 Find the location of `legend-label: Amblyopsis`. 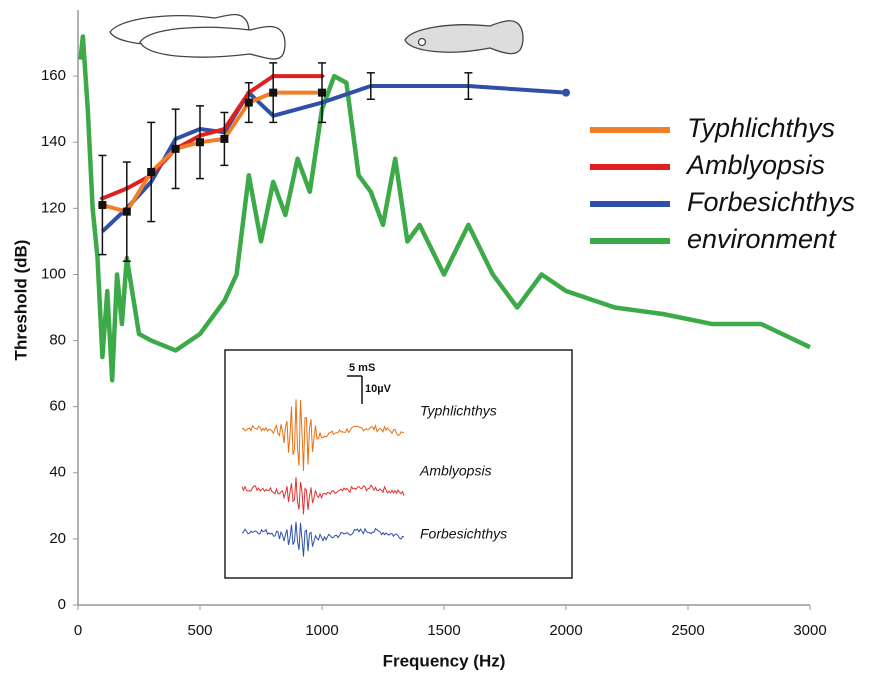

legend-label: Amblyopsis is located at coordinates (755, 165).